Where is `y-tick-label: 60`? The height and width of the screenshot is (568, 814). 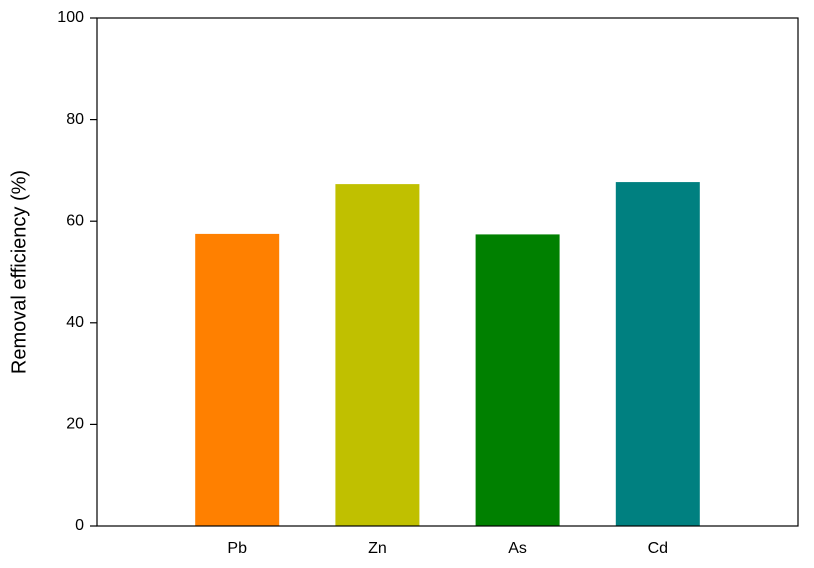 y-tick-label: 60 is located at coordinates (75, 220).